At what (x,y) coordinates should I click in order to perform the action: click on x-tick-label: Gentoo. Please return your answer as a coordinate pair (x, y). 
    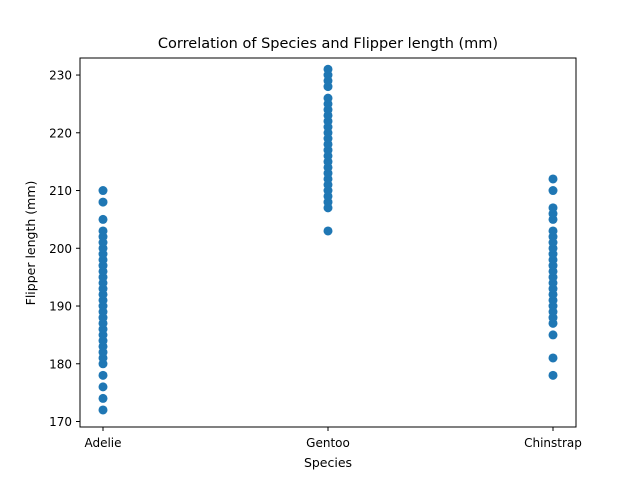
    Looking at the image, I should click on (328, 443).